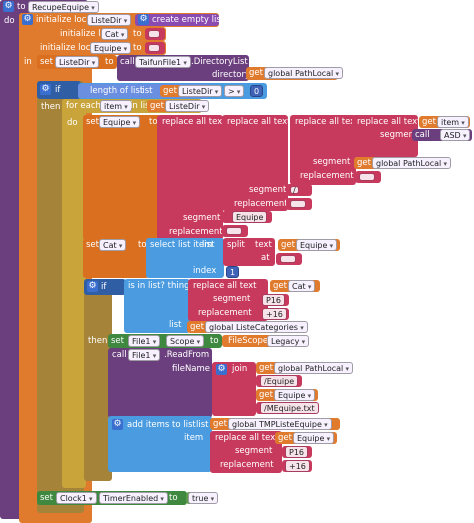  Describe the element at coordinates (160, 444) in the screenshot. I see `add-items-to-list-block: ⚙ add items to list list item` at that location.